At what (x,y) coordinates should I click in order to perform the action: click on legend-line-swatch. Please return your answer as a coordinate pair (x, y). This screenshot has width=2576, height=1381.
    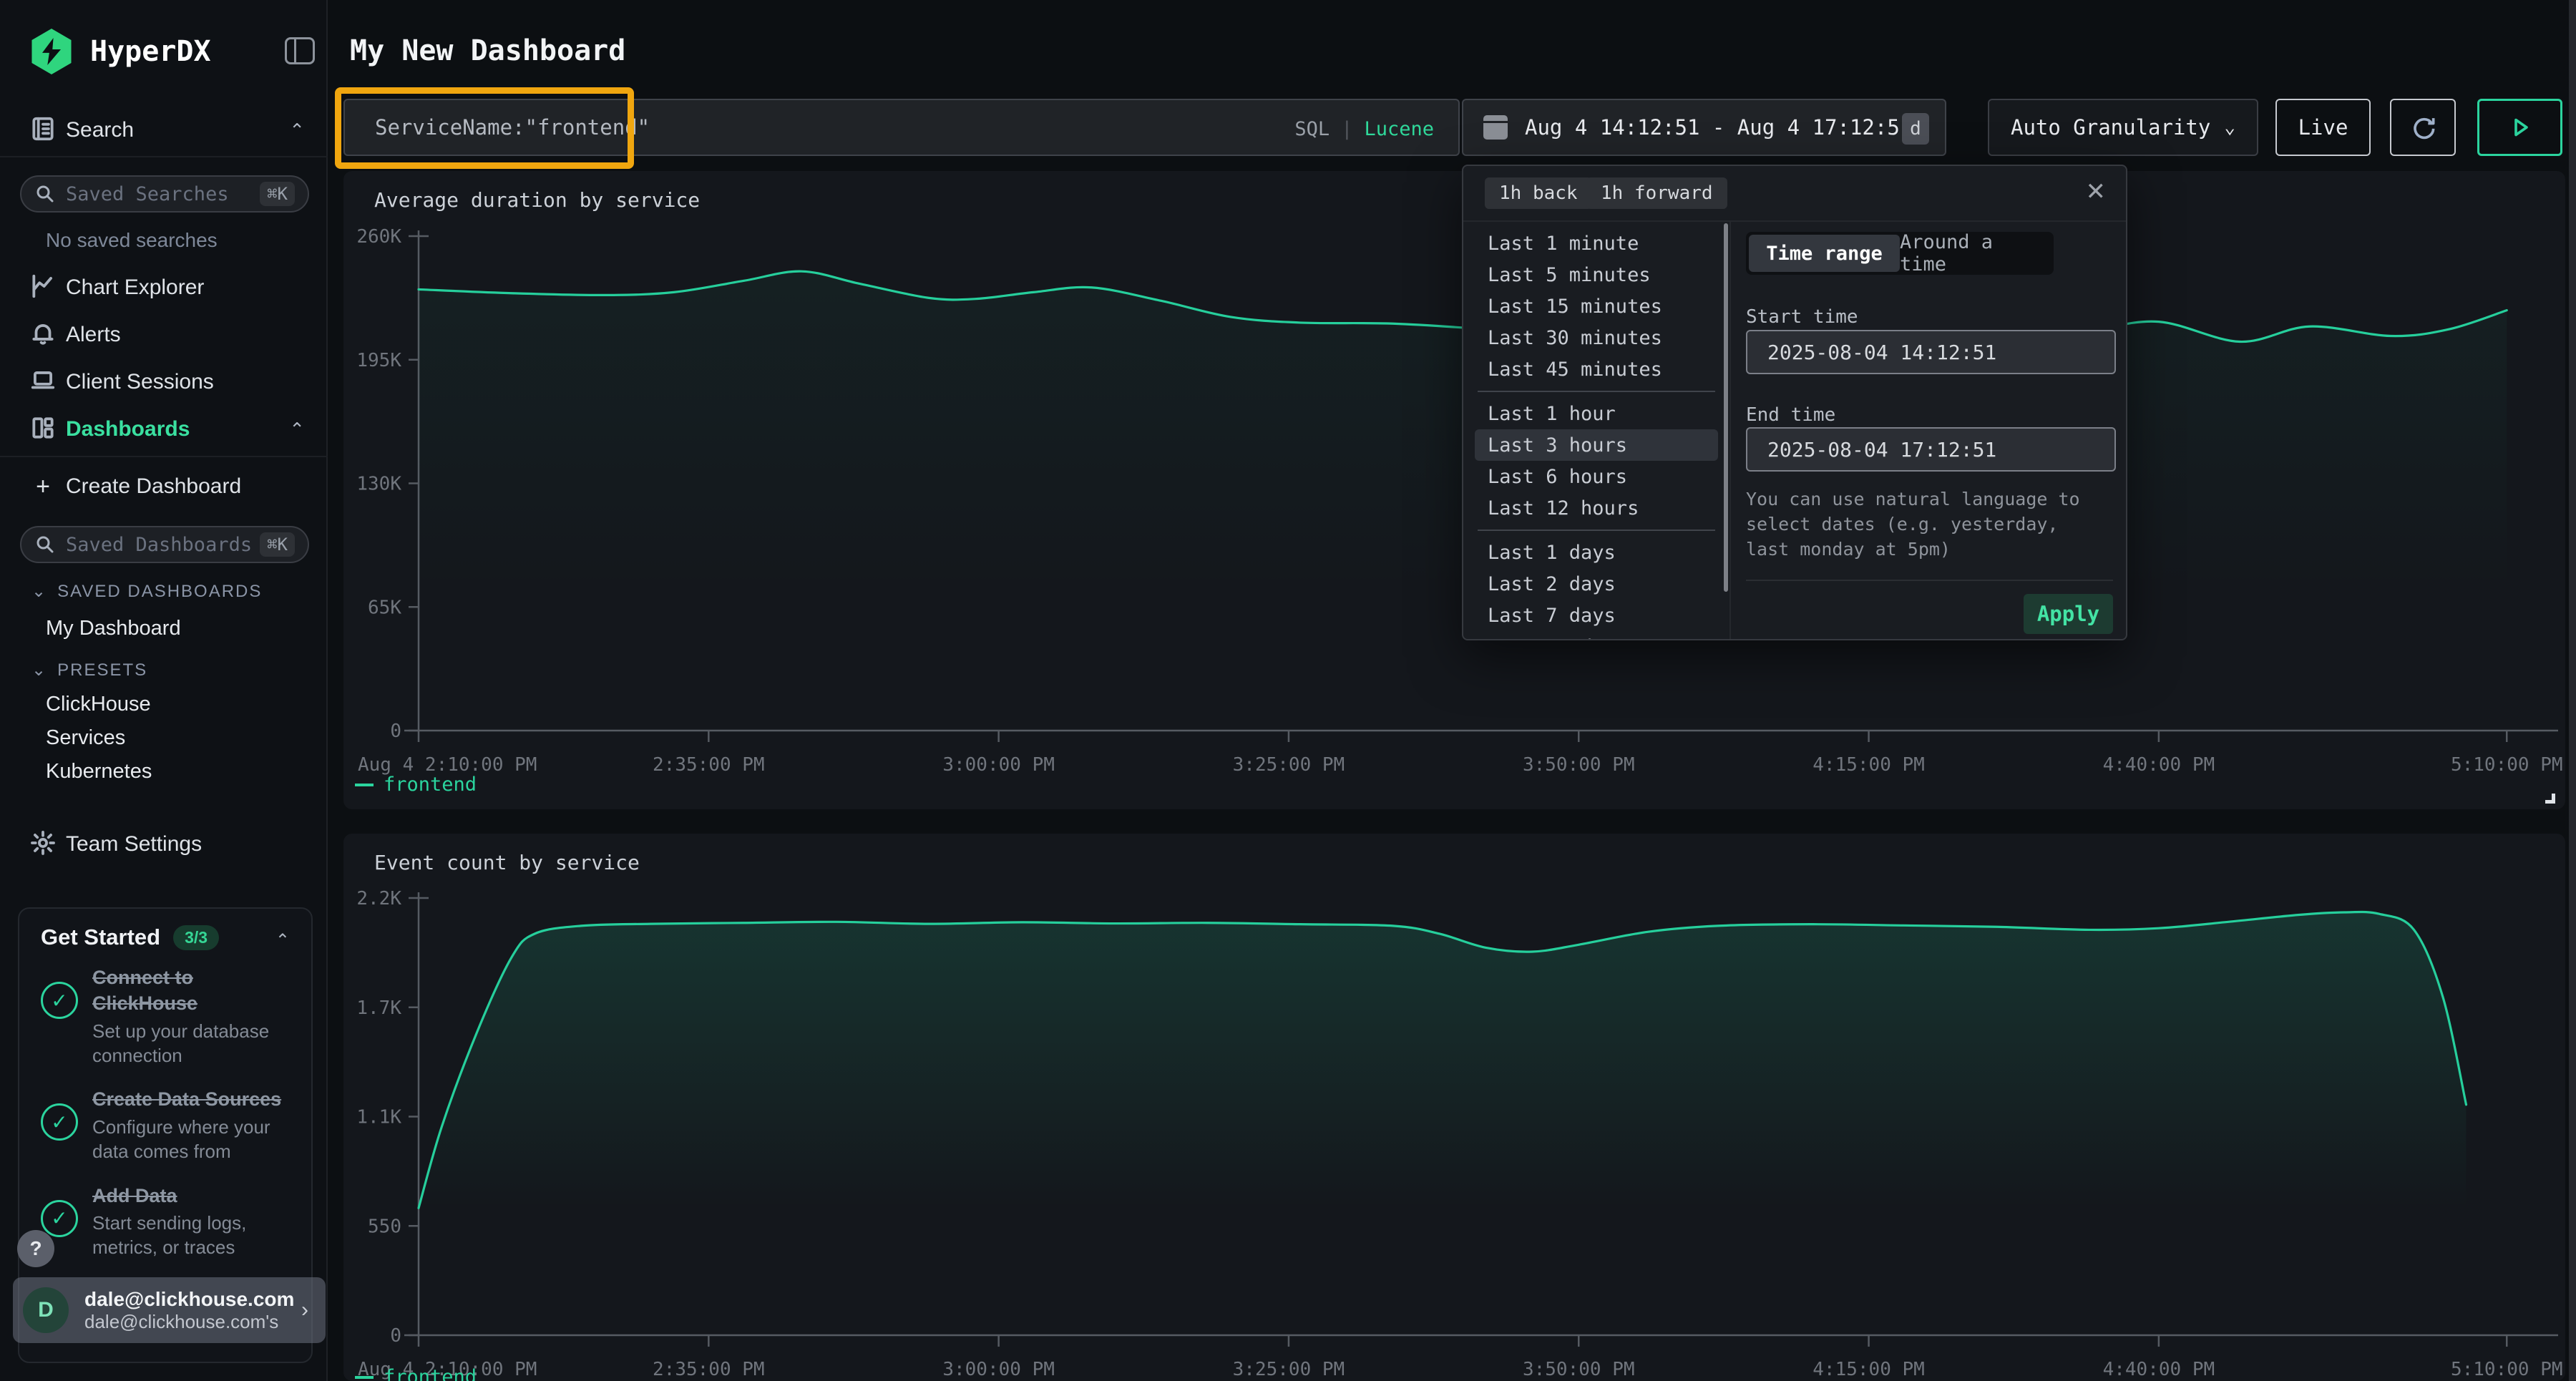
    Looking at the image, I should click on (364, 784).